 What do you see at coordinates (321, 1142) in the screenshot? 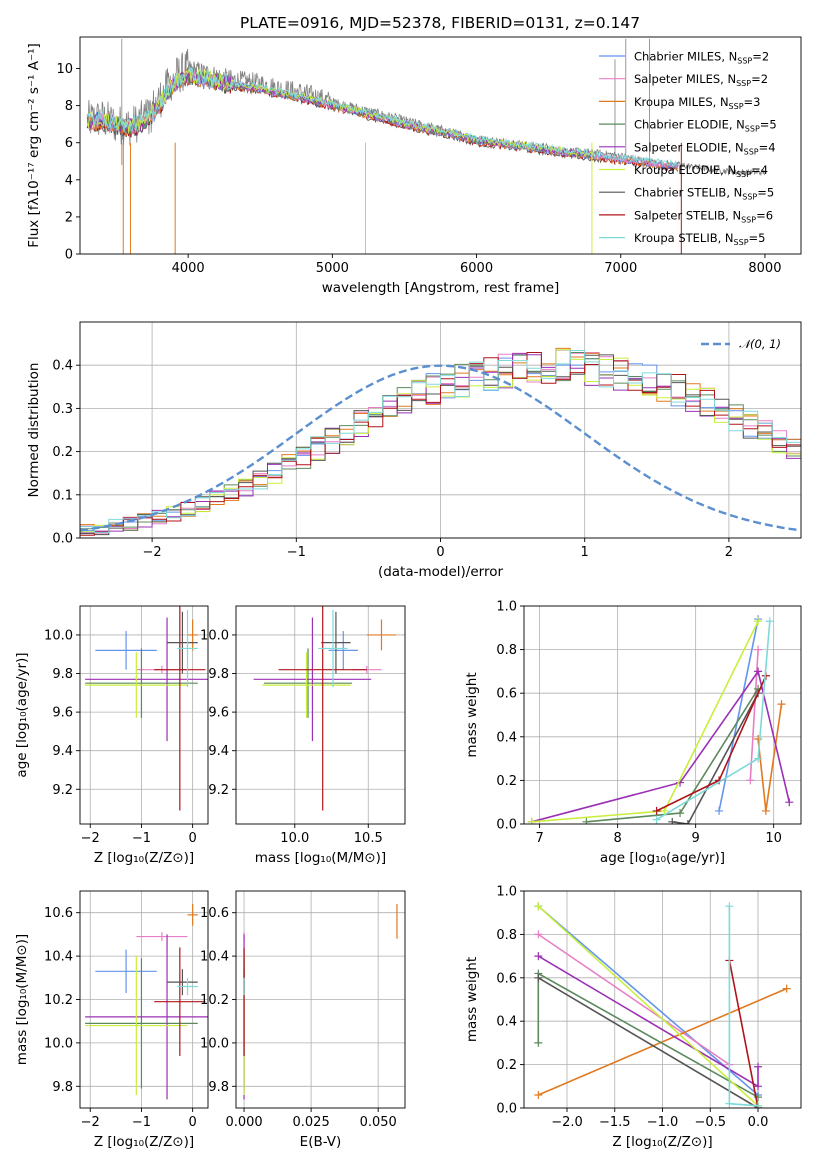
I see `x-axis-label: E(B-V)` at bounding box center [321, 1142].